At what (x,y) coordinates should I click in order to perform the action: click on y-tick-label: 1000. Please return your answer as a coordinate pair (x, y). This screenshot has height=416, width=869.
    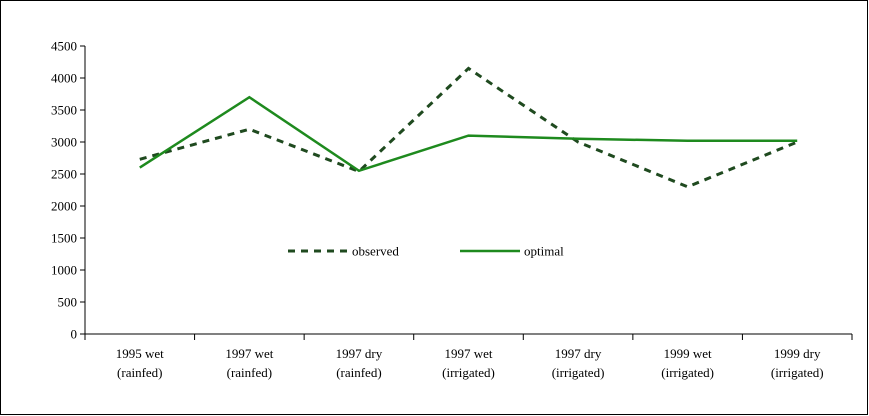
    Looking at the image, I should click on (64, 270).